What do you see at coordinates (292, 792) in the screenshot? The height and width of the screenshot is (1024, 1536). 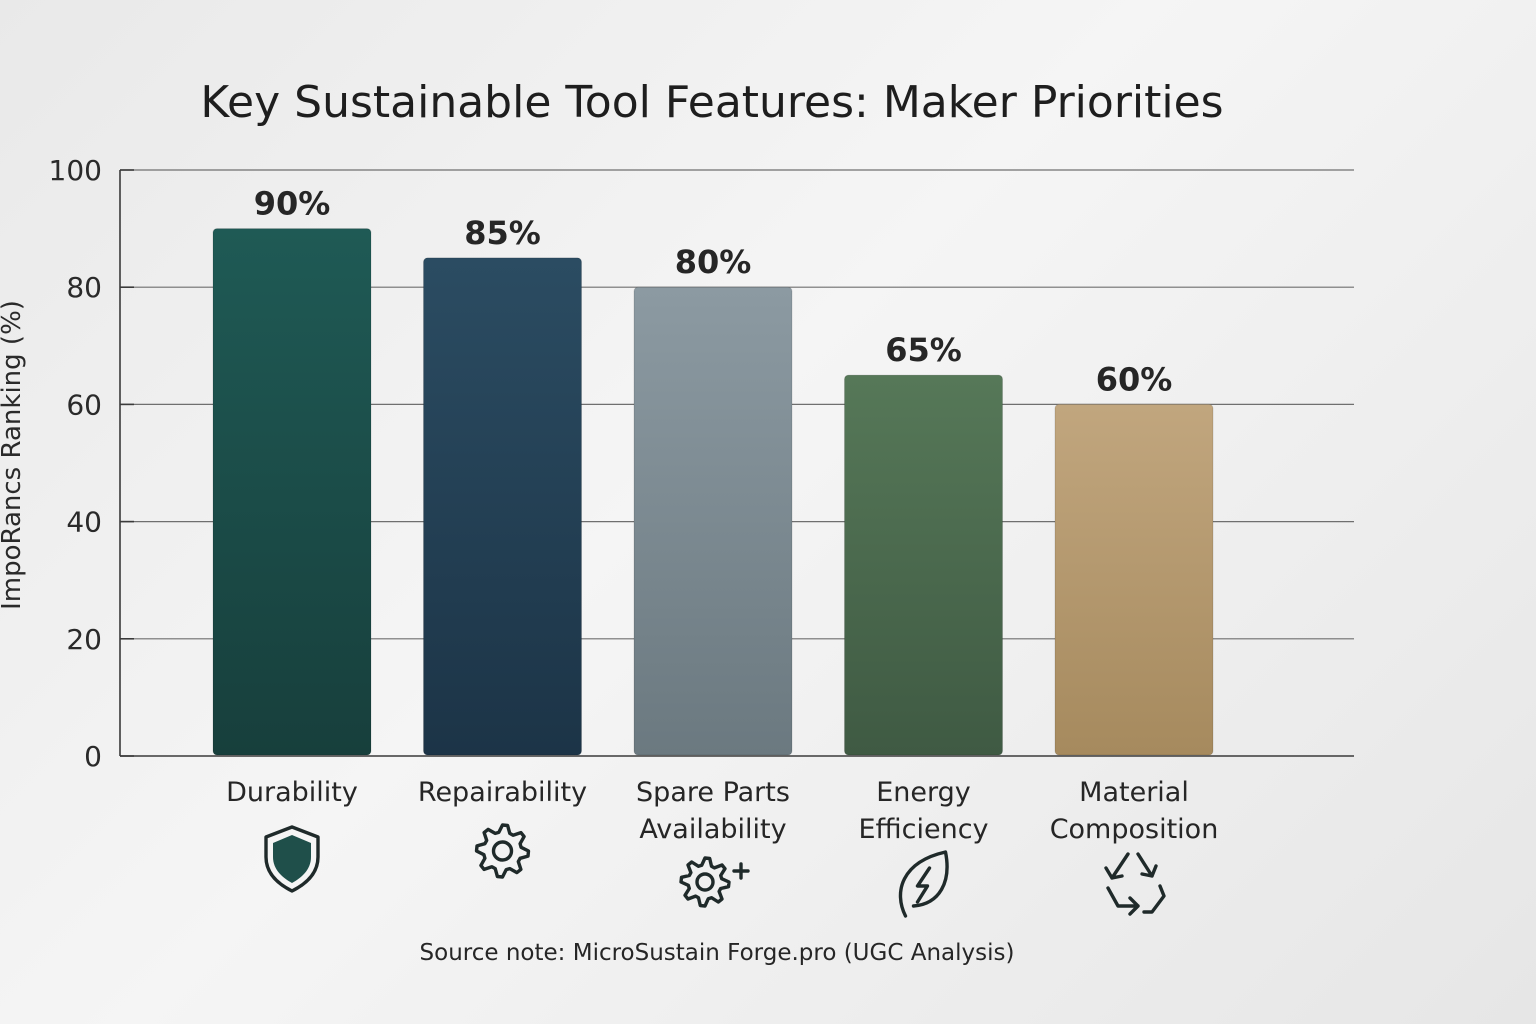 I see `category-label: Durability` at bounding box center [292, 792].